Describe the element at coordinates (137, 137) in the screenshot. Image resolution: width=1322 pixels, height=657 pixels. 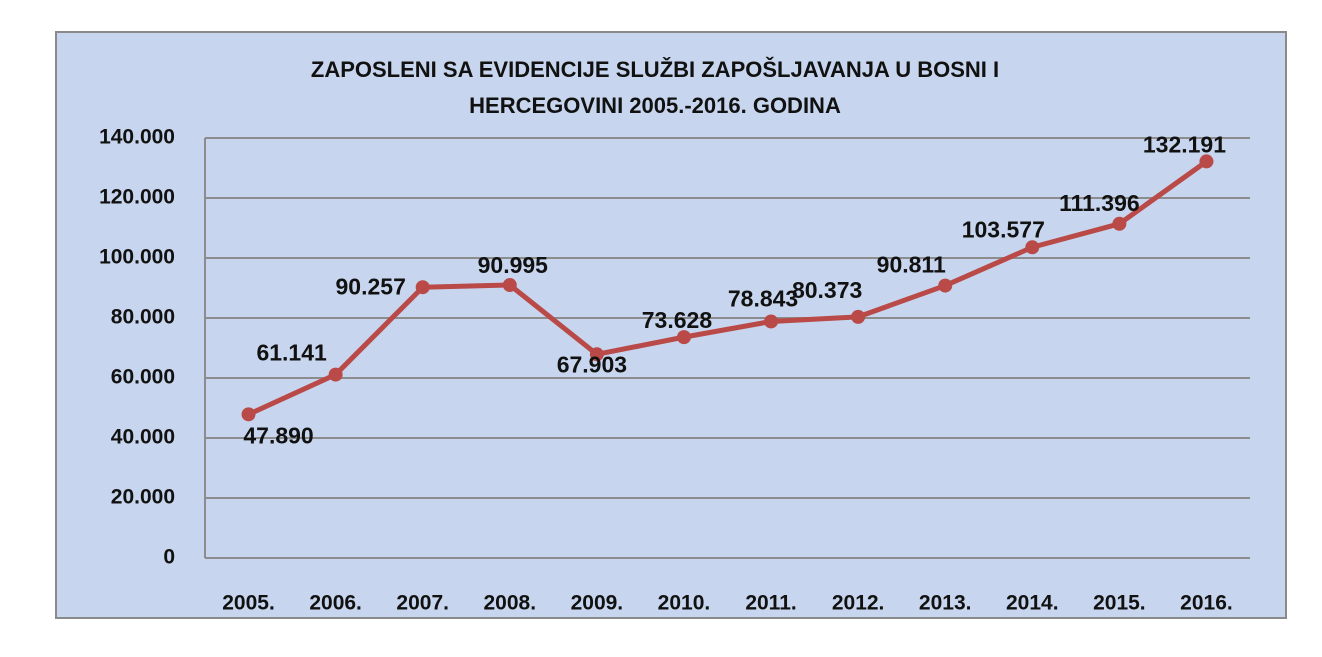
I see `y-tick-label: 140.000` at that location.